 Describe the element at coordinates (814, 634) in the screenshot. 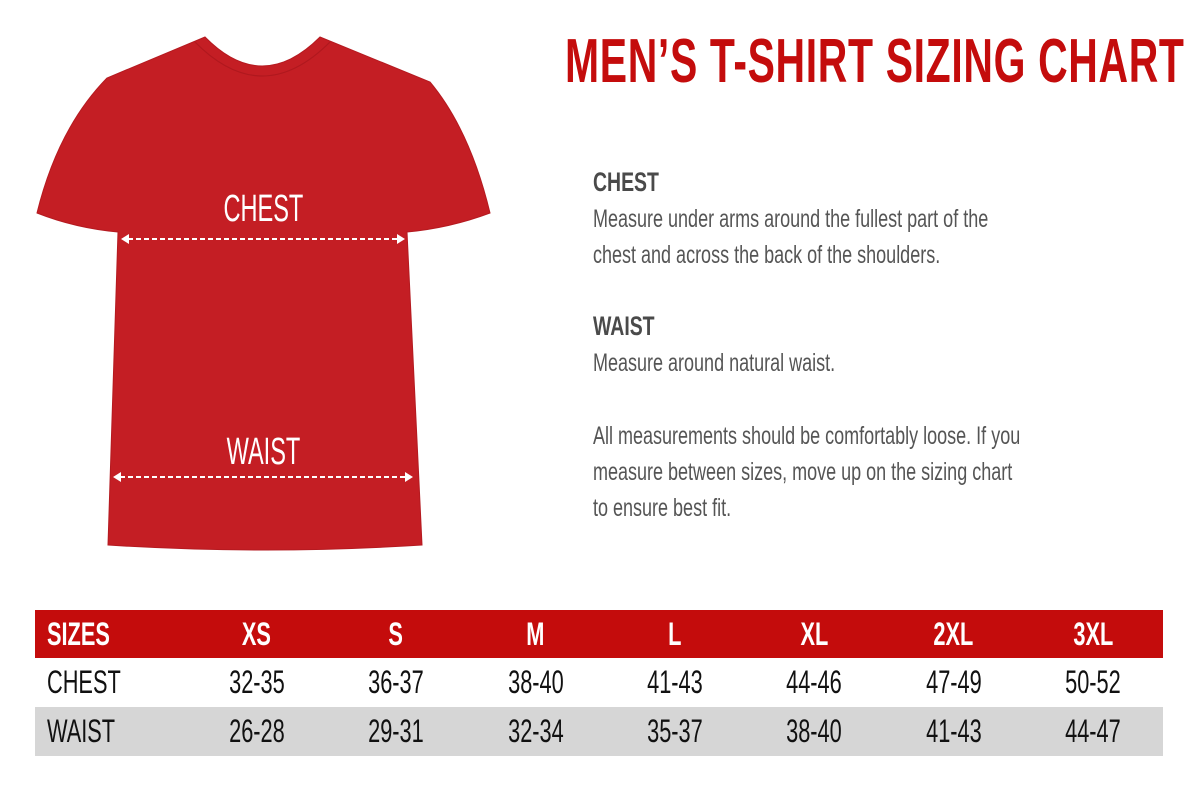

I see `header-cell: XL` at that location.